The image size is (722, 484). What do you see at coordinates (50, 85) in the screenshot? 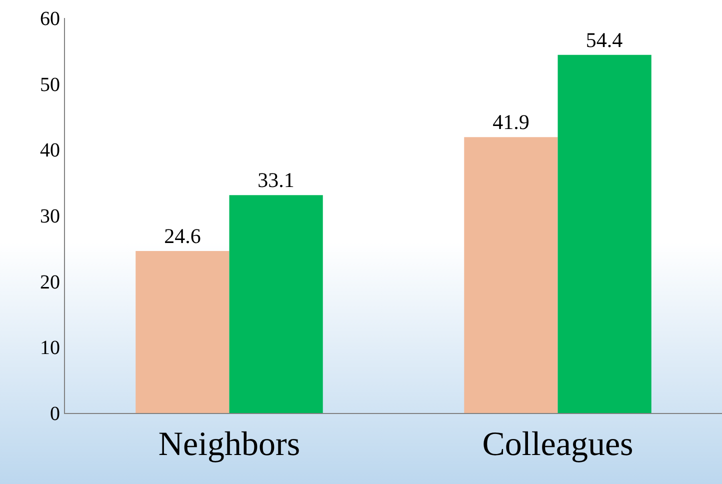
I see `y-tick-label: 50` at bounding box center [50, 85].